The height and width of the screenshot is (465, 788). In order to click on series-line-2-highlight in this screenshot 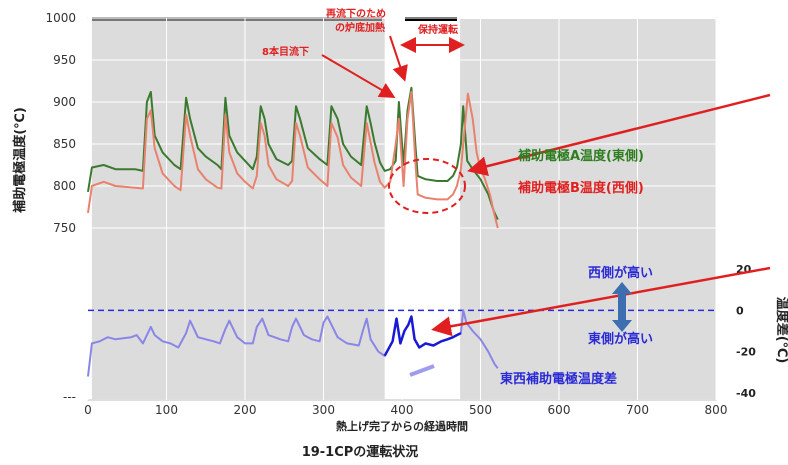, I will do `click(422, 336)`.